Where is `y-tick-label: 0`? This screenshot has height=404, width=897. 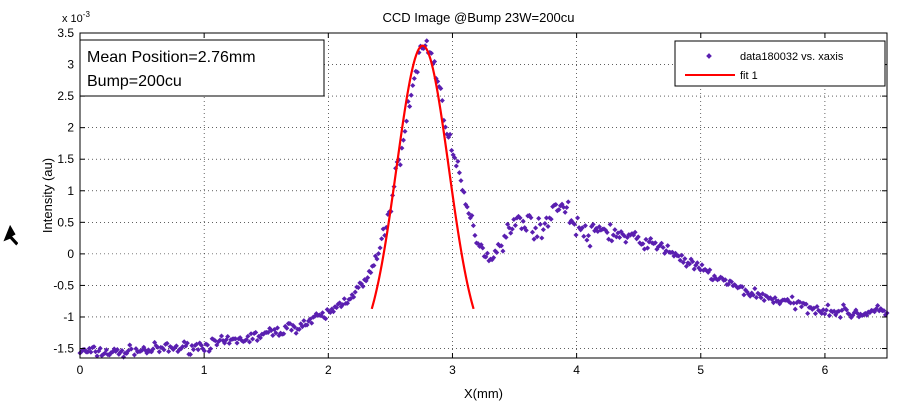 y-tick-label: 0 is located at coordinates (70, 254).